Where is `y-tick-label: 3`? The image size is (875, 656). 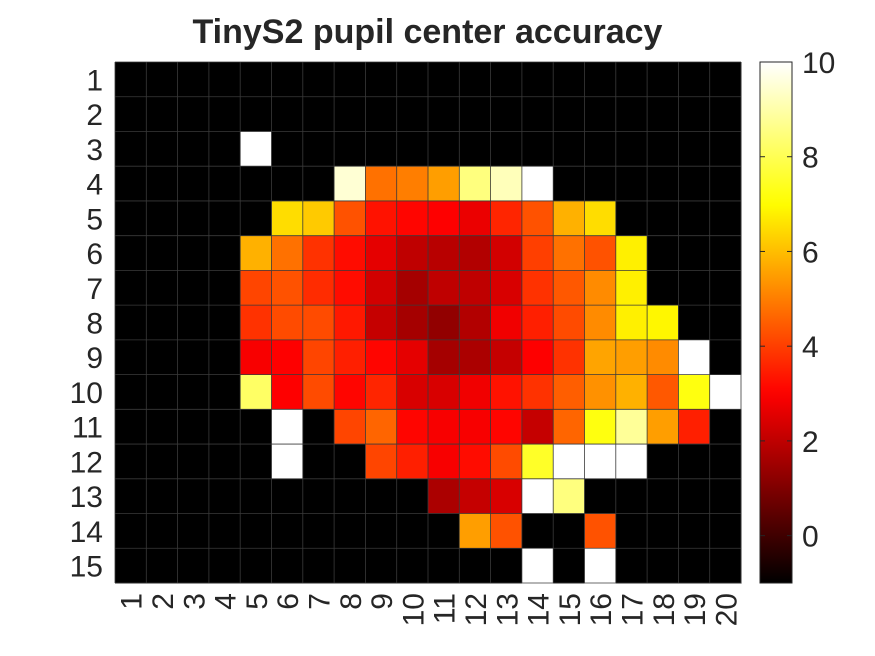 y-tick-label: 3 is located at coordinates (94, 150).